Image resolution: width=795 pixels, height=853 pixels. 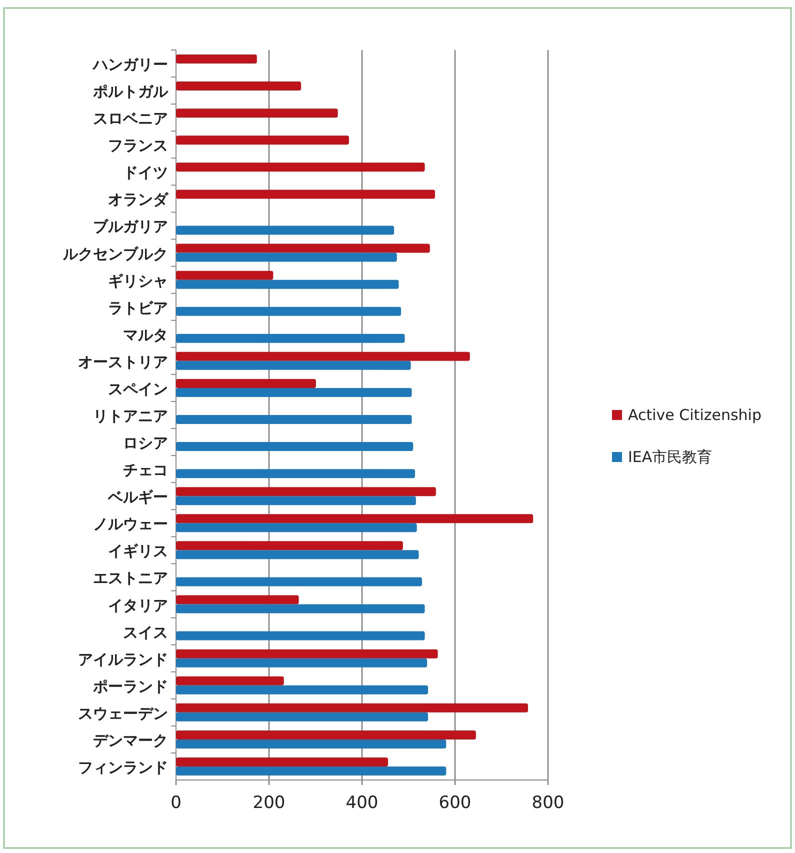 What do you see at coordinates (145, 632) in the screenshot?
I see `y-tick-label: スイス` at bounding box center [145, 632].